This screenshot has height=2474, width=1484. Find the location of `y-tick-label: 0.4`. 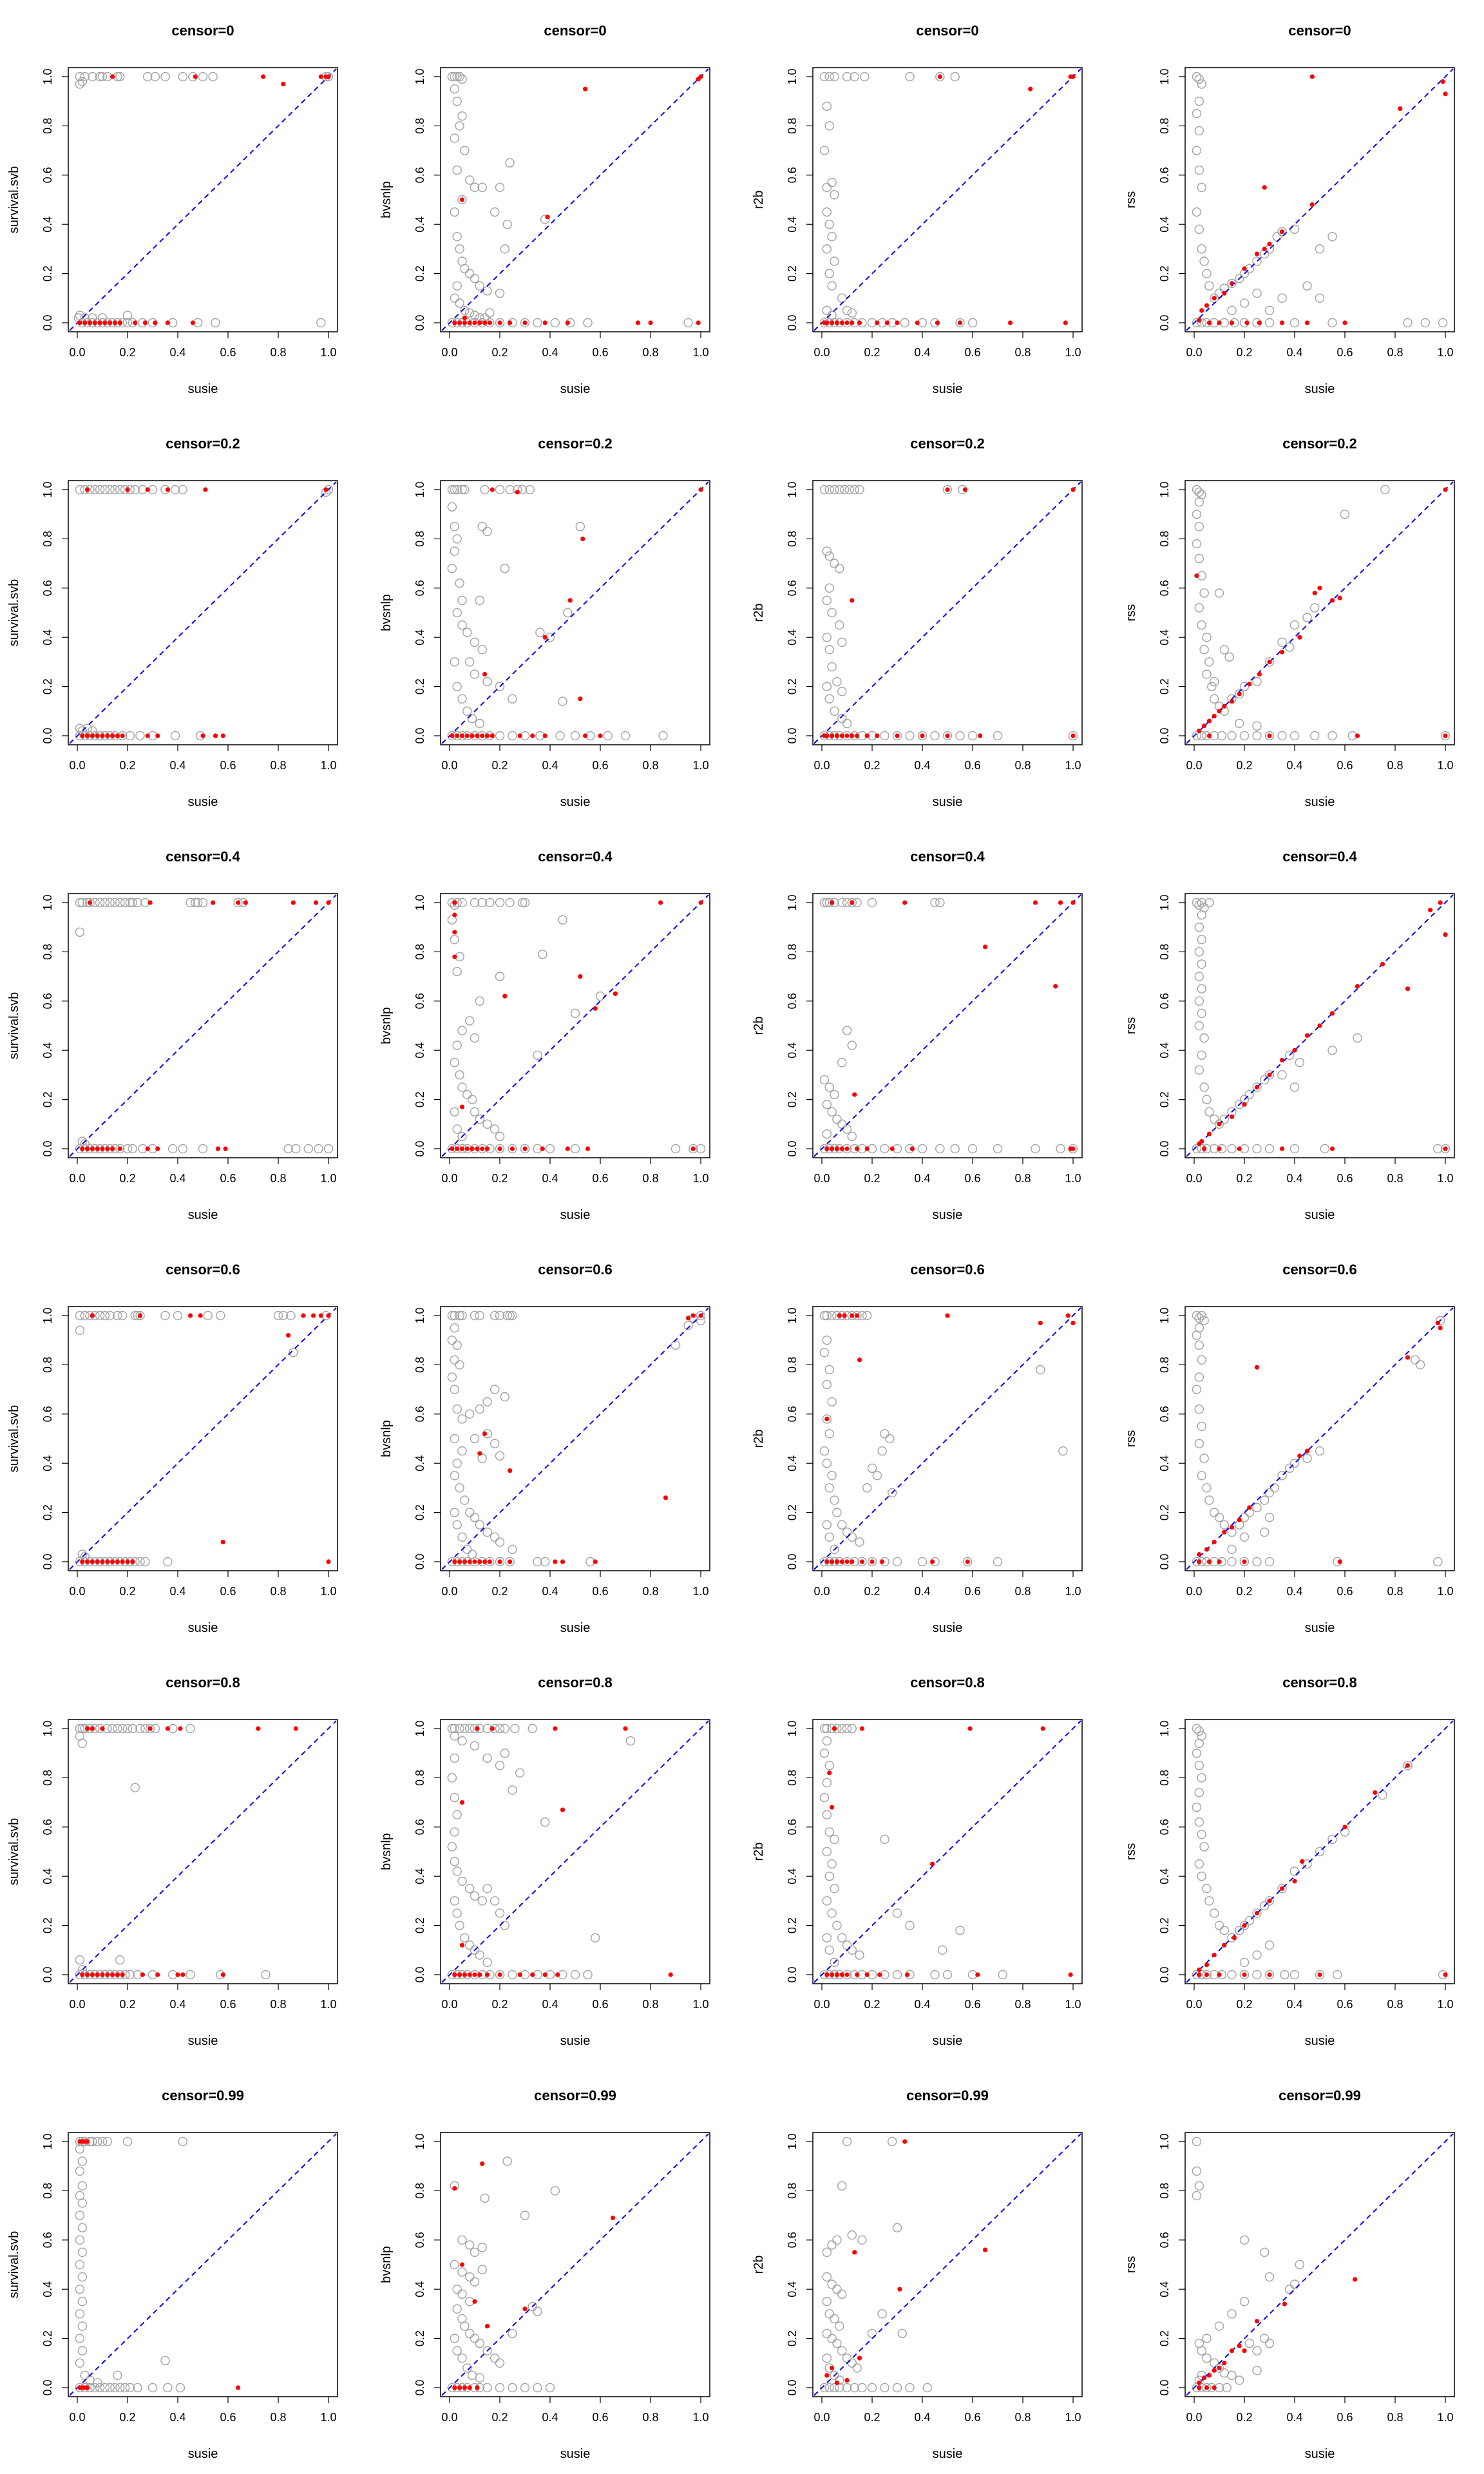

y-tick-label: 0.4 is located at coordinates (1164, 224).